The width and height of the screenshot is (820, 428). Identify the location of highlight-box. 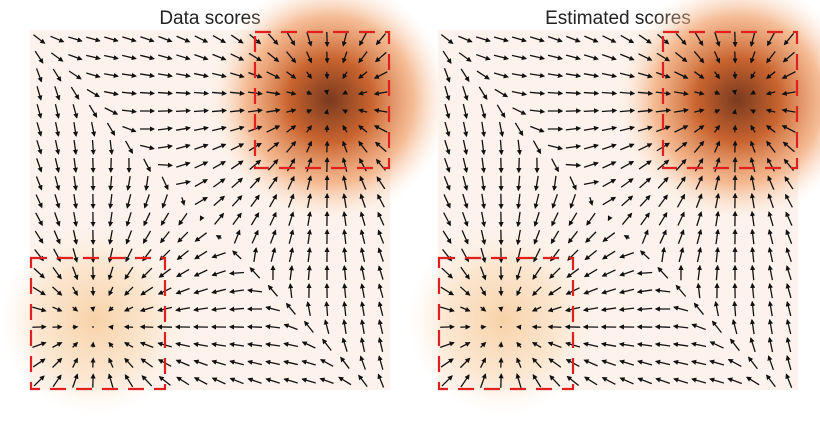
(730, 100).